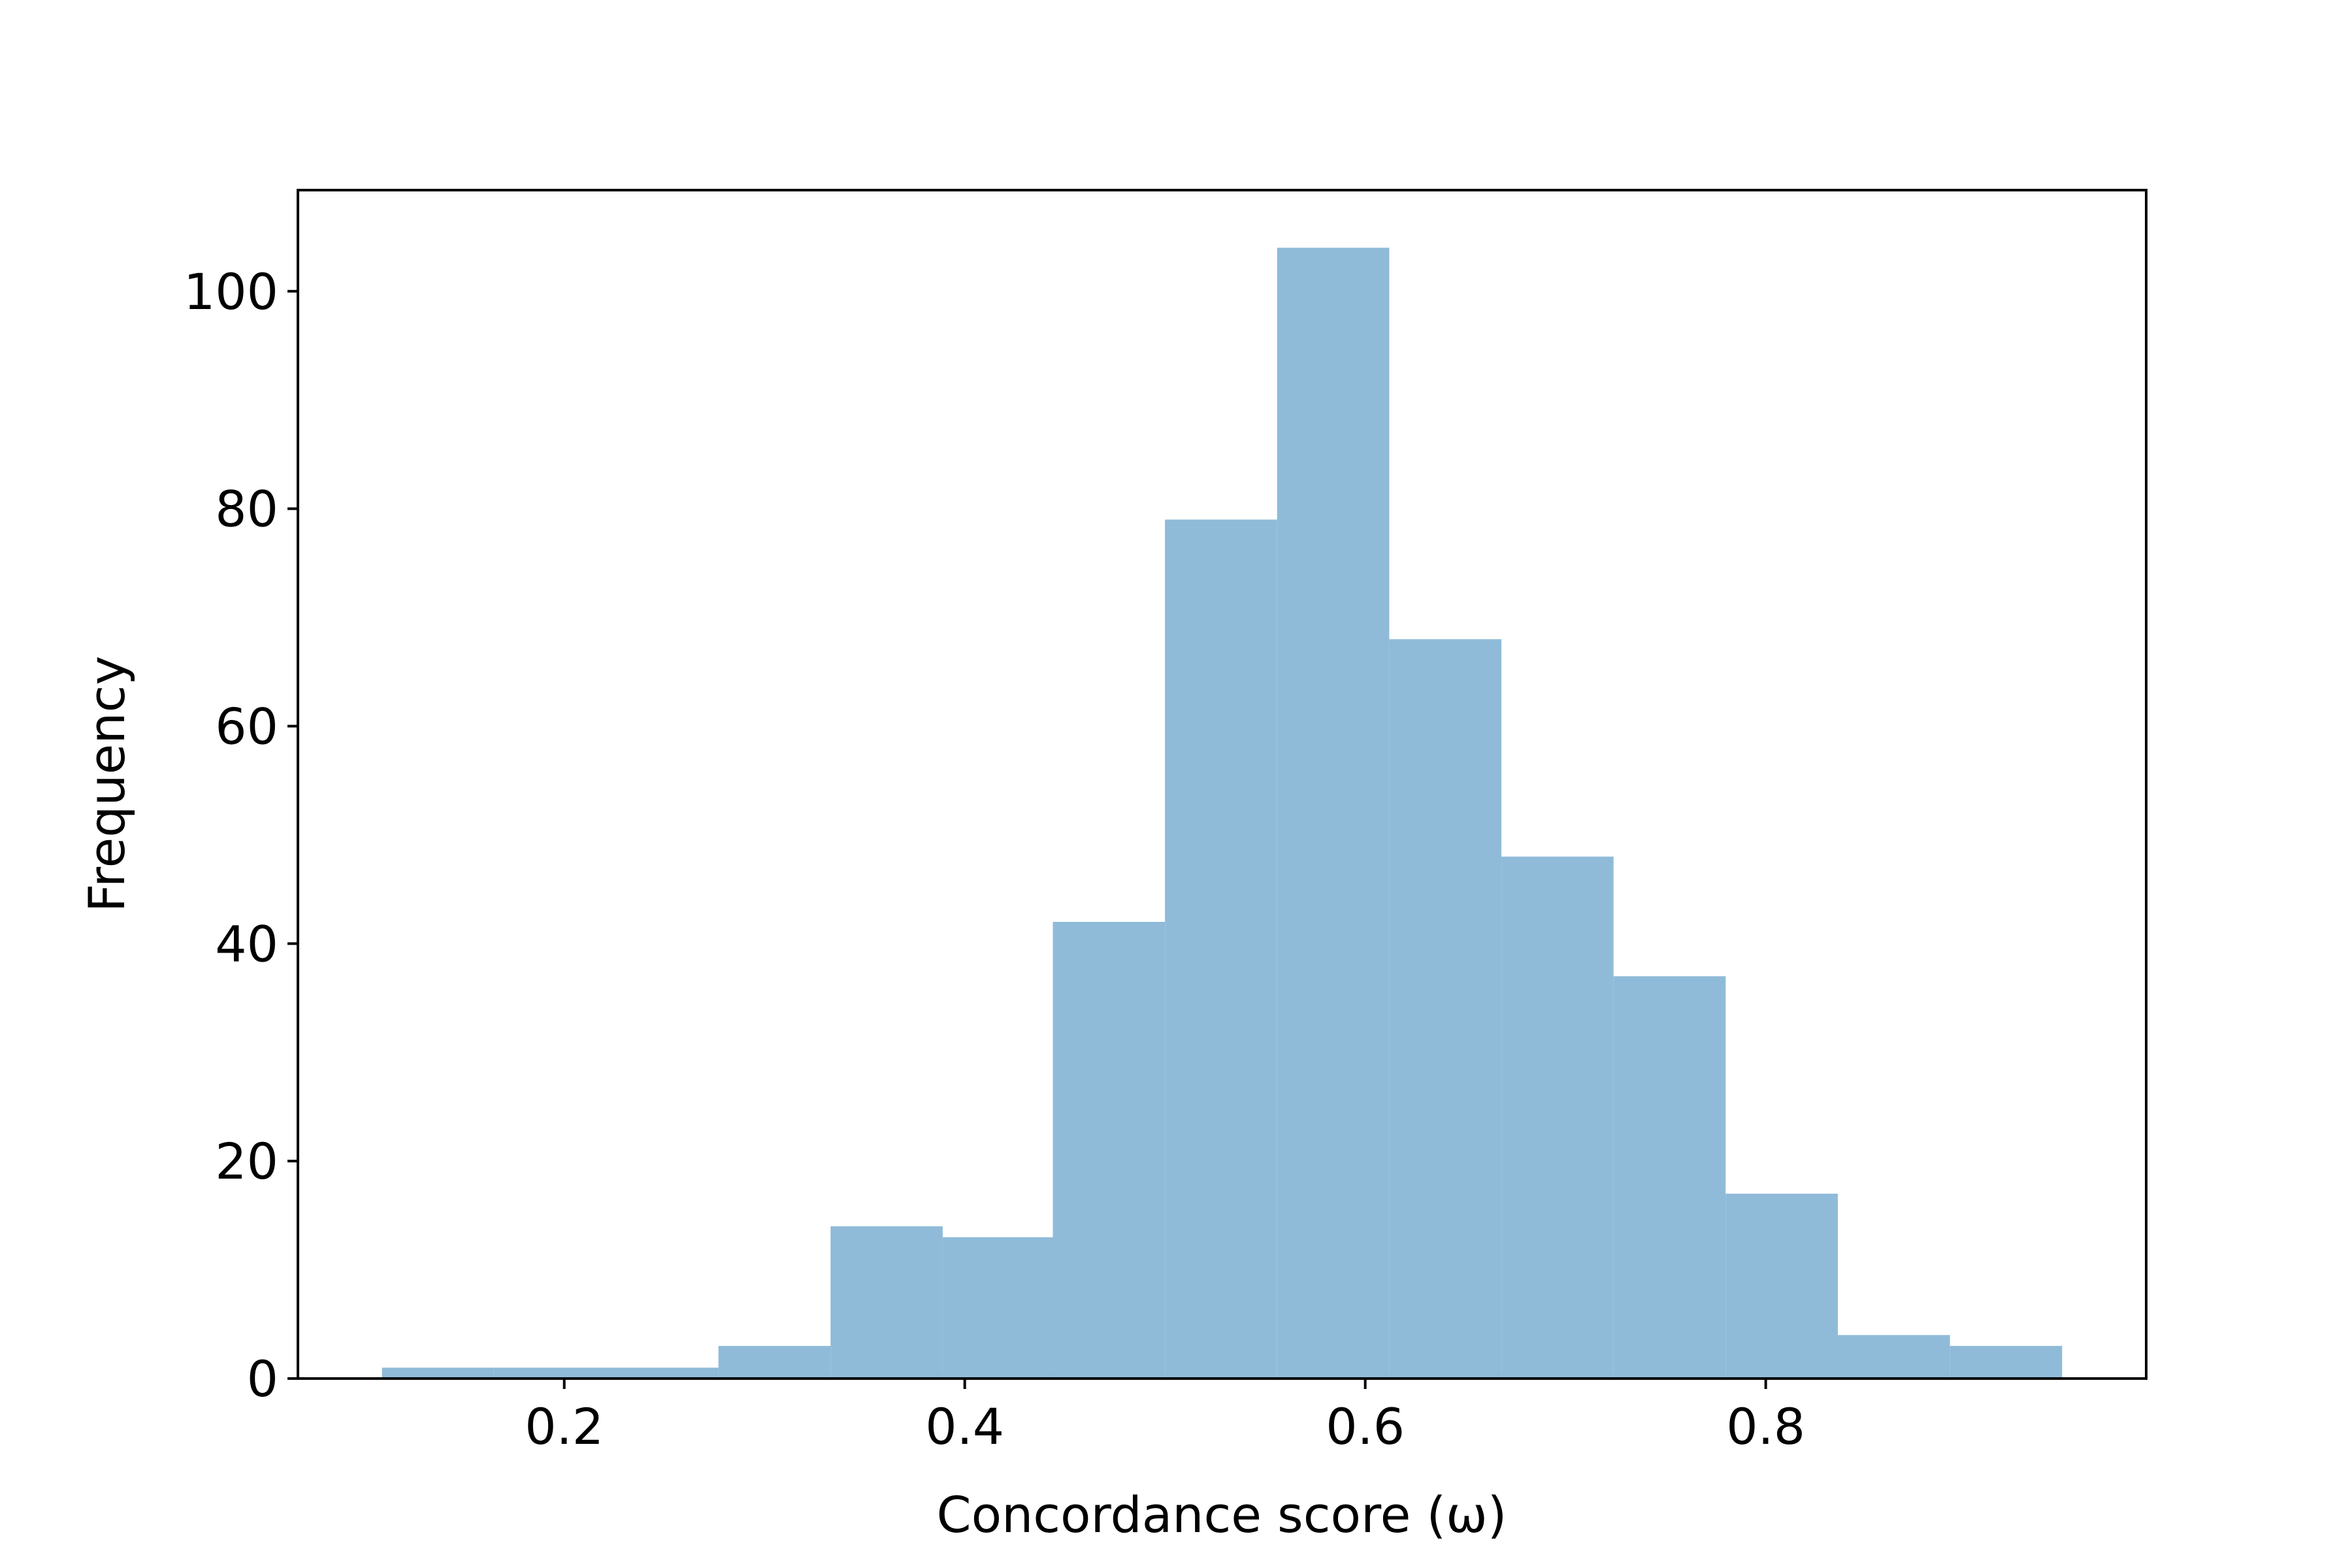 The image size is (2352, 1568). I want to click on y-tick-label: 100, so click(231, 292).